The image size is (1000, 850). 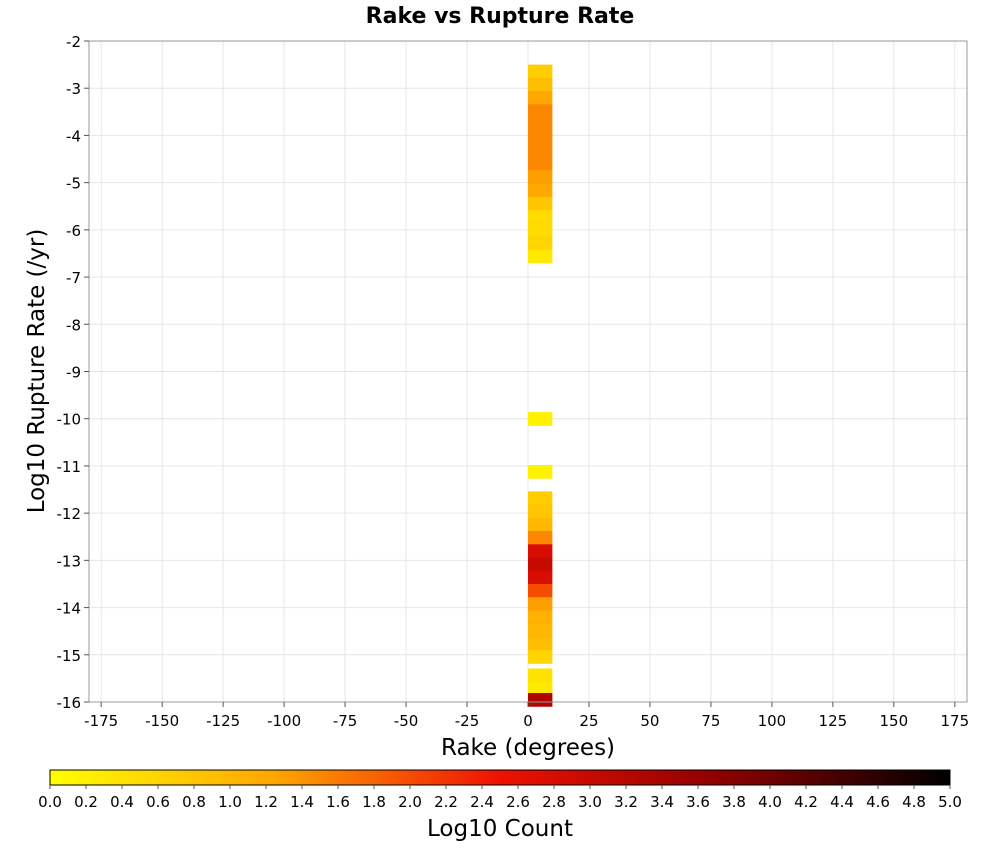 I want to click on colorbar-tick-label: 1.2, so click(x=266, y=802).